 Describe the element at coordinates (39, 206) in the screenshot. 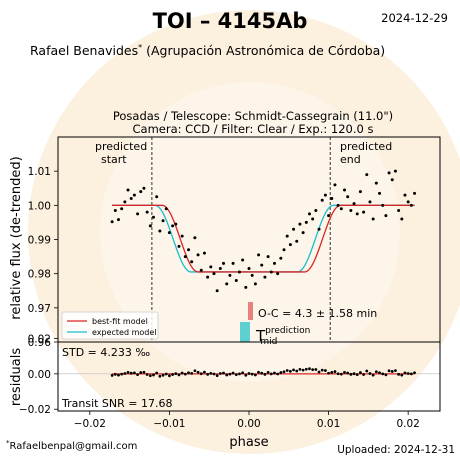

I see `flux-y-tick-label: 1.00` at that location.